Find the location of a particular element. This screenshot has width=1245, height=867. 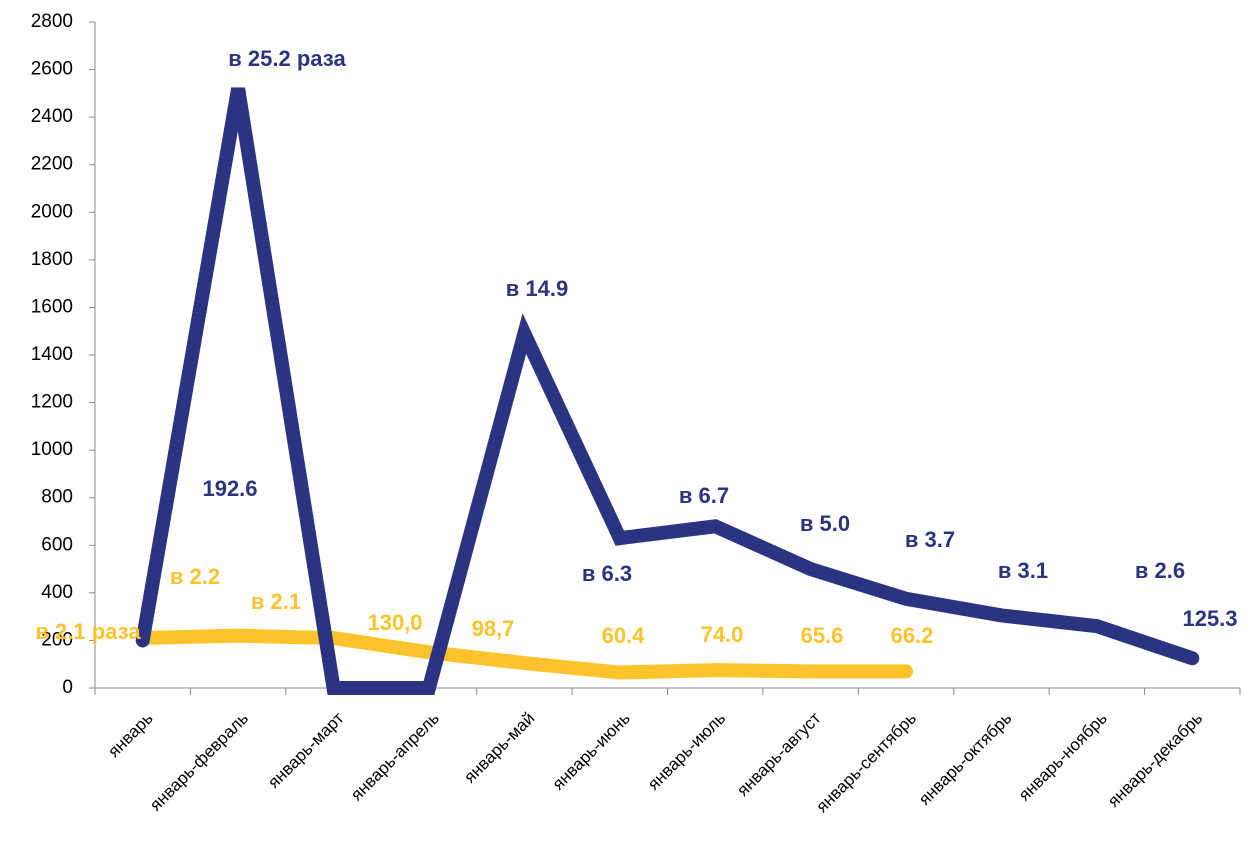

series-line is located at coordinates (524, 654).